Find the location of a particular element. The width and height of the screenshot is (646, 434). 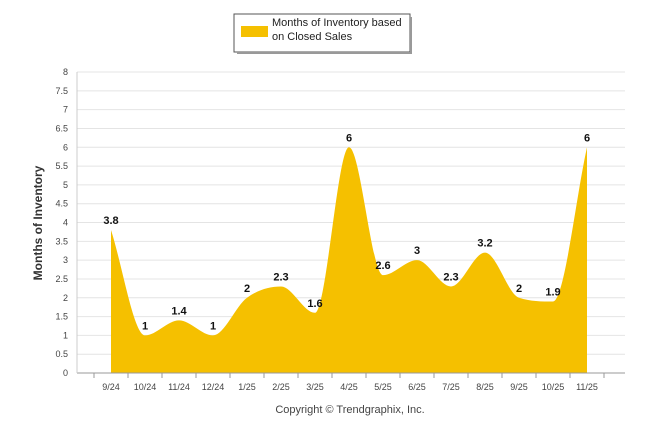

data-label: 1.6 is located at coordinates (314, 304).